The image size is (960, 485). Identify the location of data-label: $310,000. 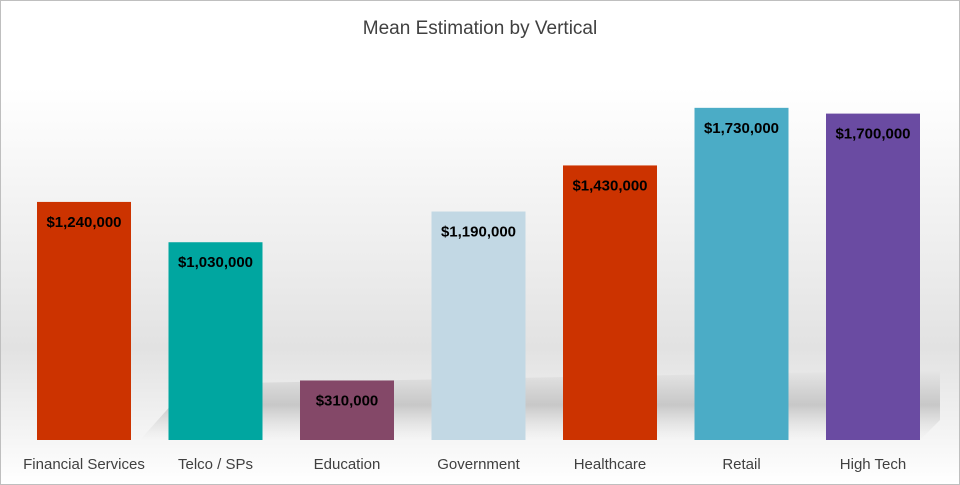
(347, 400).